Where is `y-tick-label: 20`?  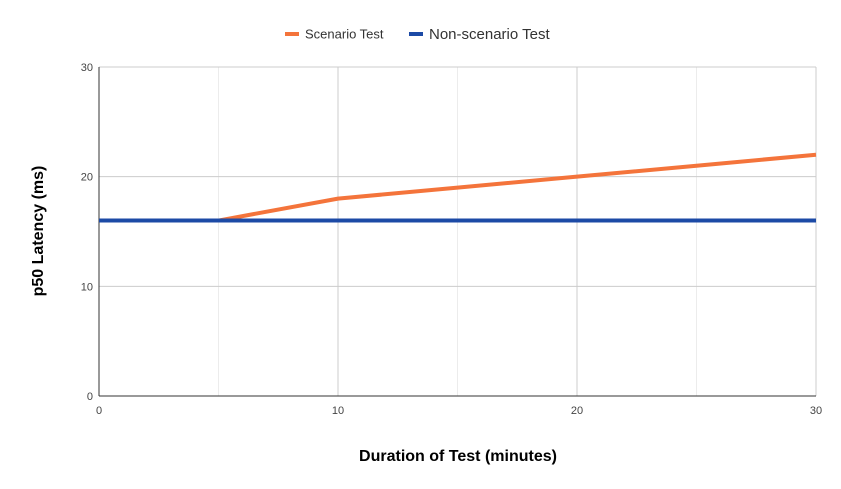
y-tick-label: 20 is located at coordinates (87, 178).